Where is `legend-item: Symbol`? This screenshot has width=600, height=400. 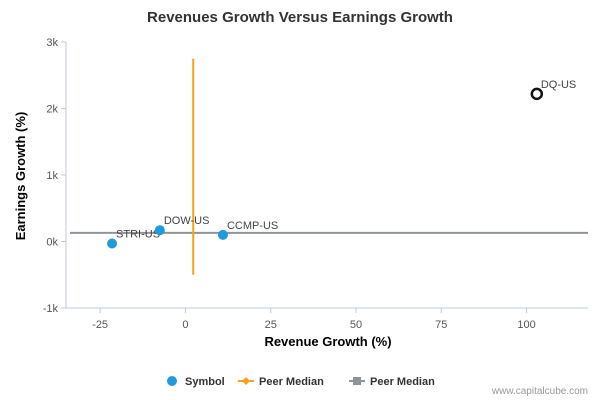 legend-item: Symbol is located at coordinates (196, 382).